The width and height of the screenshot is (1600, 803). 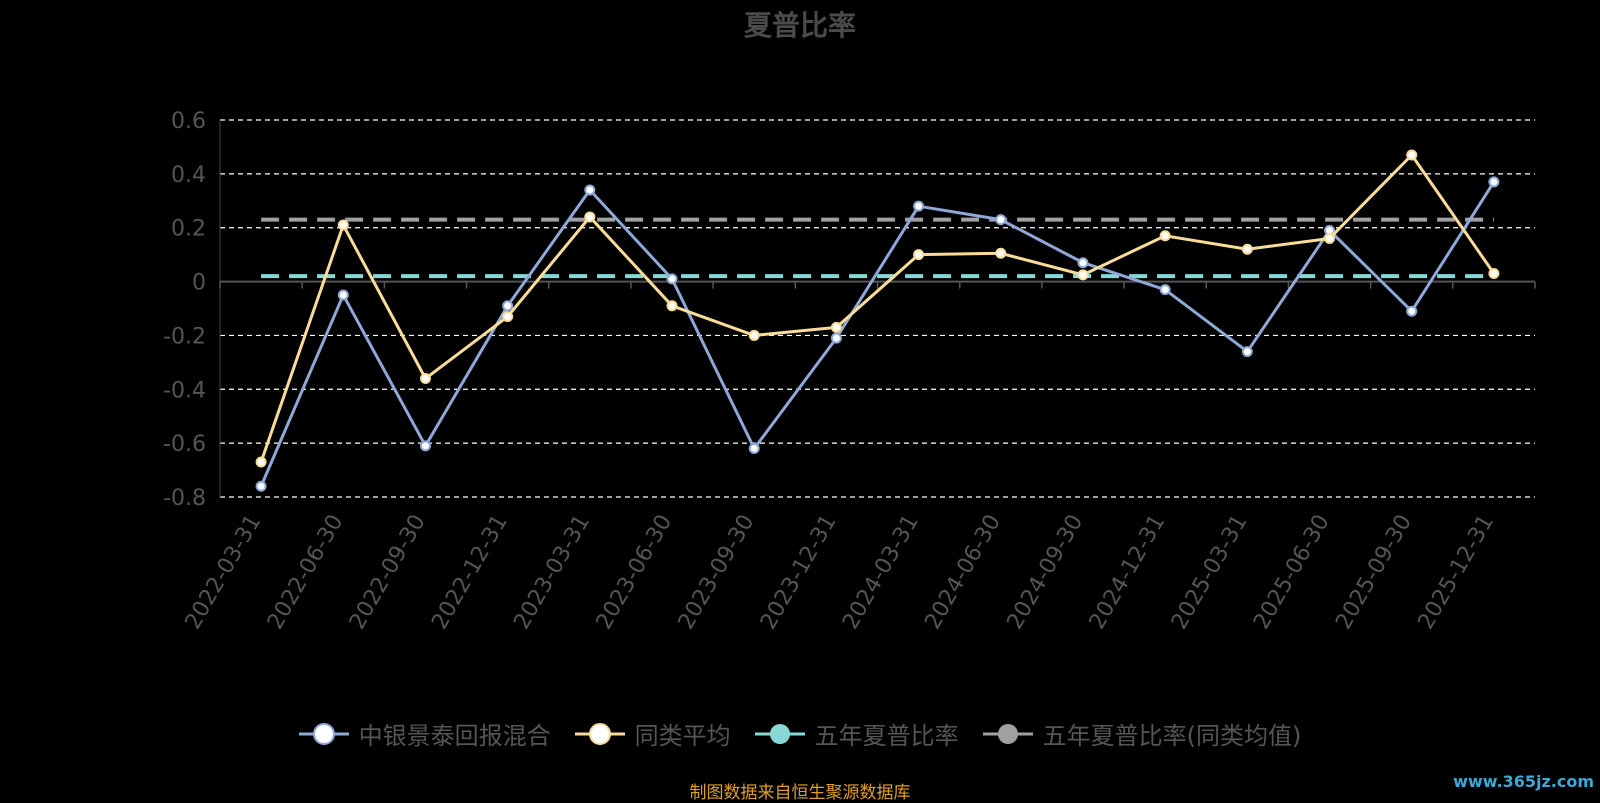 I want to click on legend-item-fund: 中银景泰回报混合, so click(x=424, y=733).